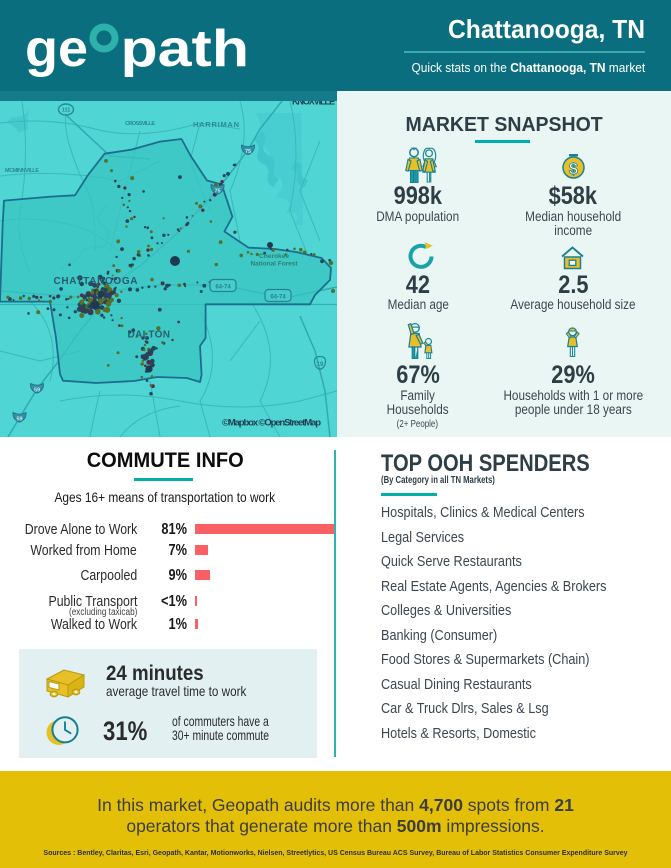 Image resolution: width=671 pixels, height=868 pixels. I want to click on svg-text: ©Mapbox ©OpenStreetMap, so click(271, 423).